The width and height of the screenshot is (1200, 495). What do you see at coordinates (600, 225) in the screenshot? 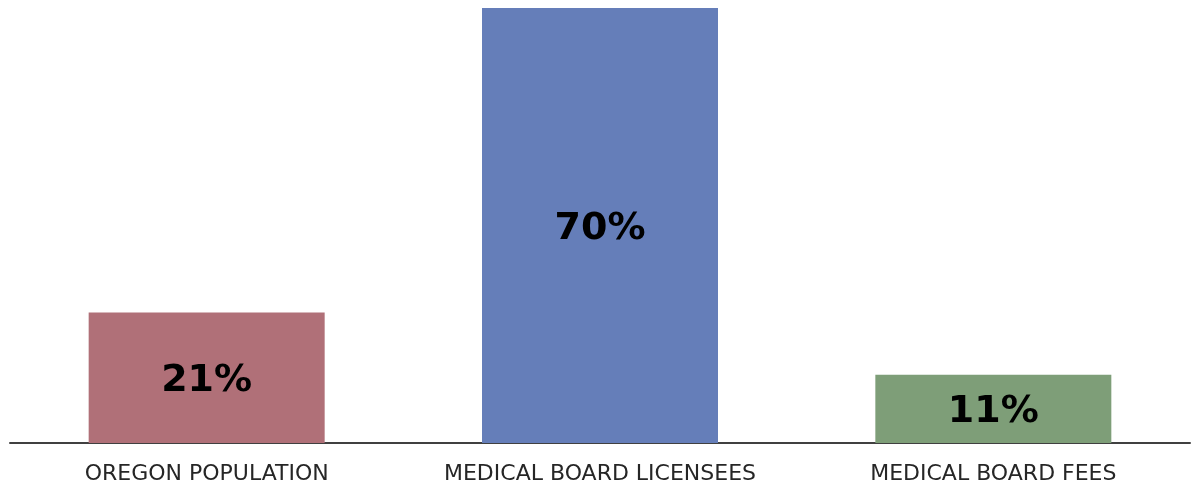
I see `data-label: 70%` at bounding box center [600, 225].